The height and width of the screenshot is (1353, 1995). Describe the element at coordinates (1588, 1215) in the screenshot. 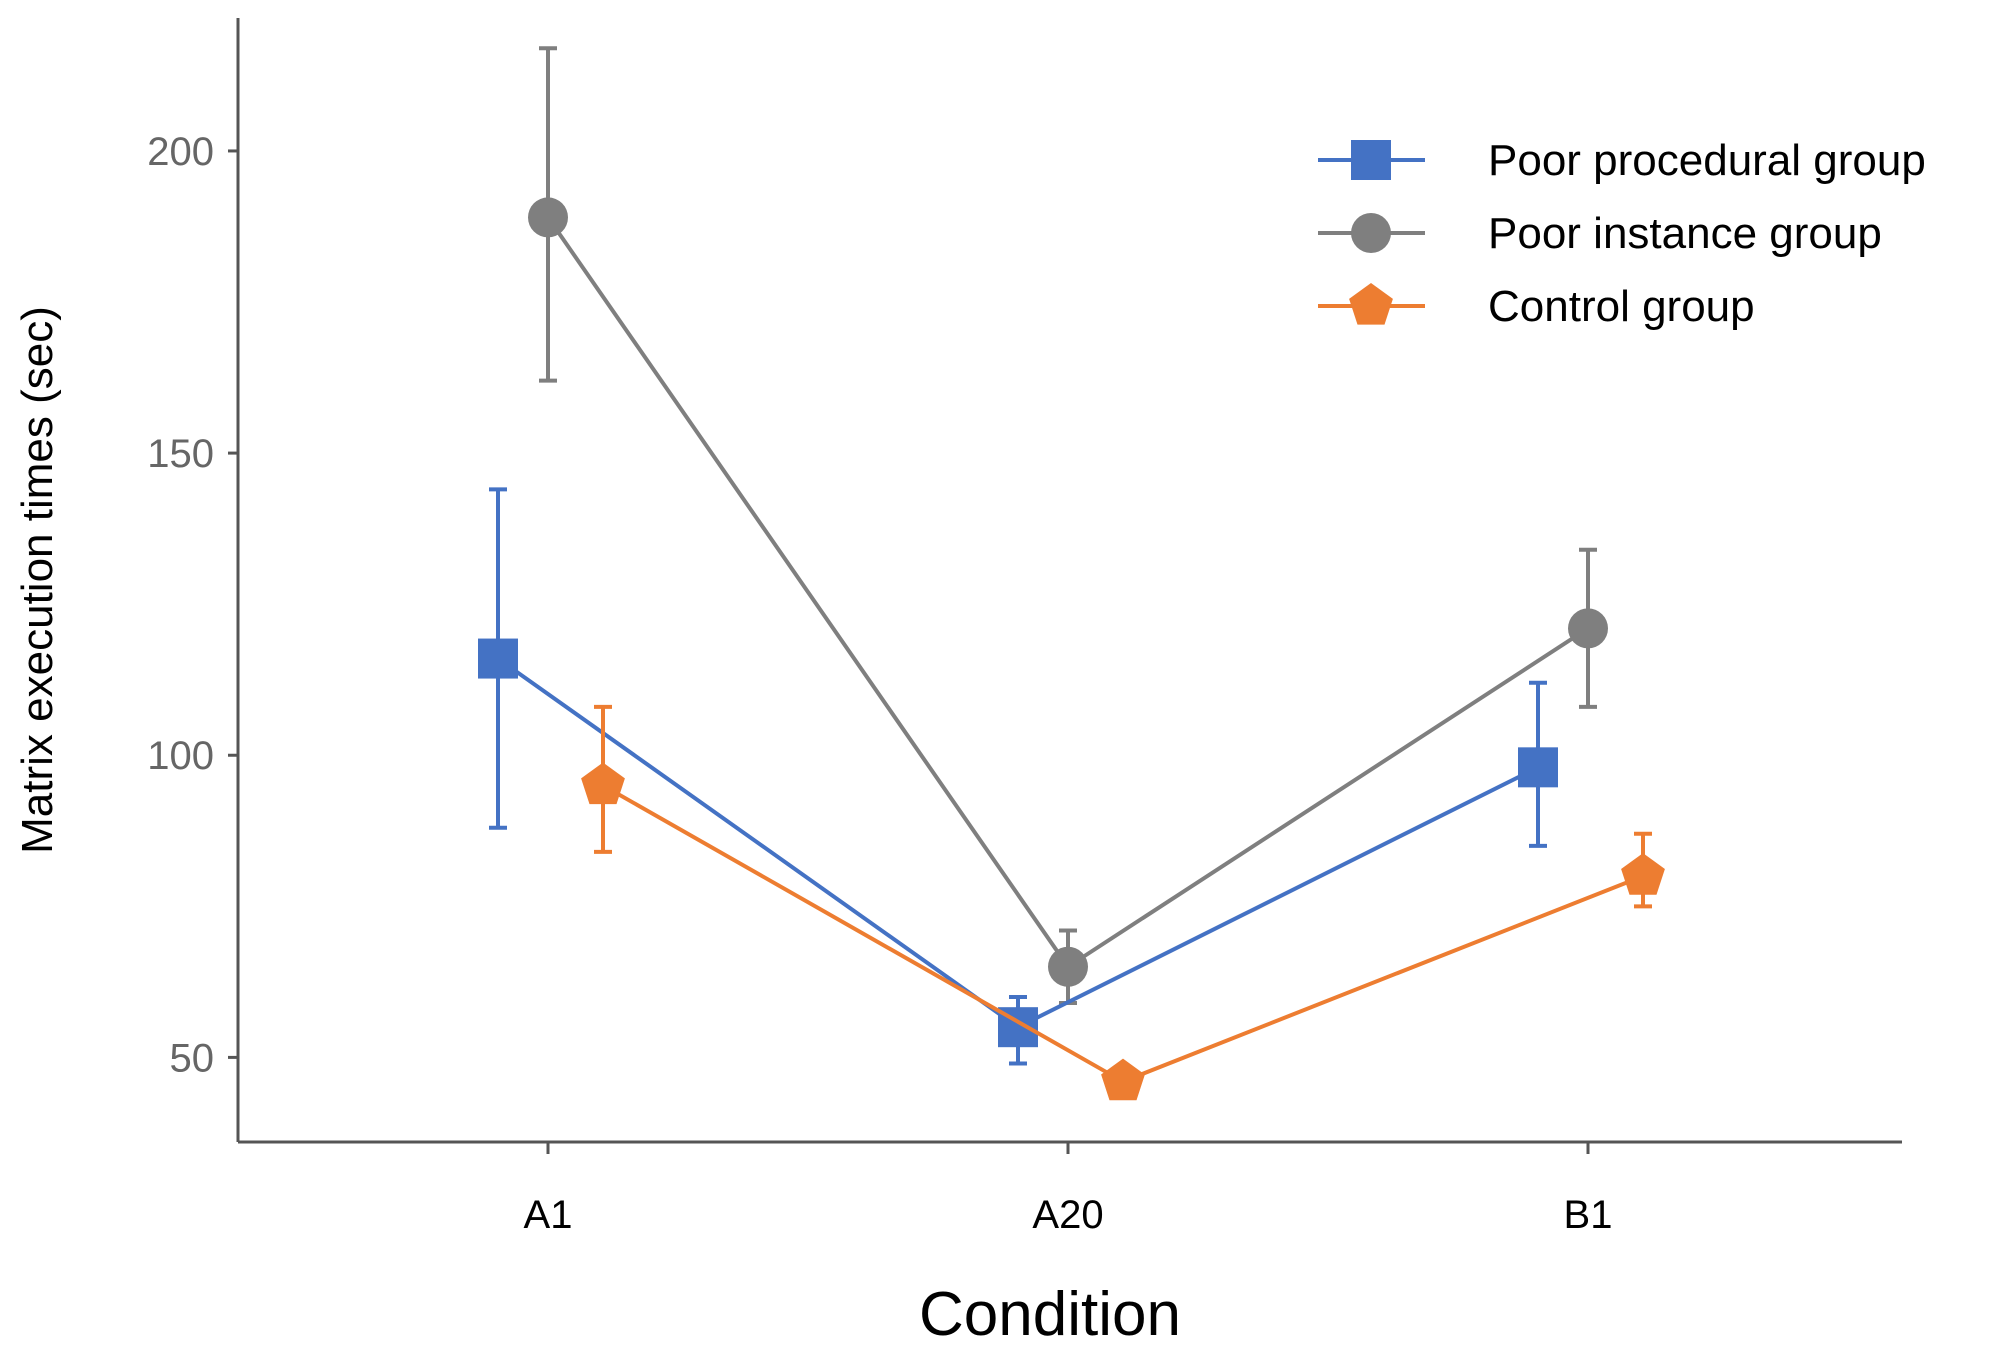

I see `x-tick-label: B1` at that location.